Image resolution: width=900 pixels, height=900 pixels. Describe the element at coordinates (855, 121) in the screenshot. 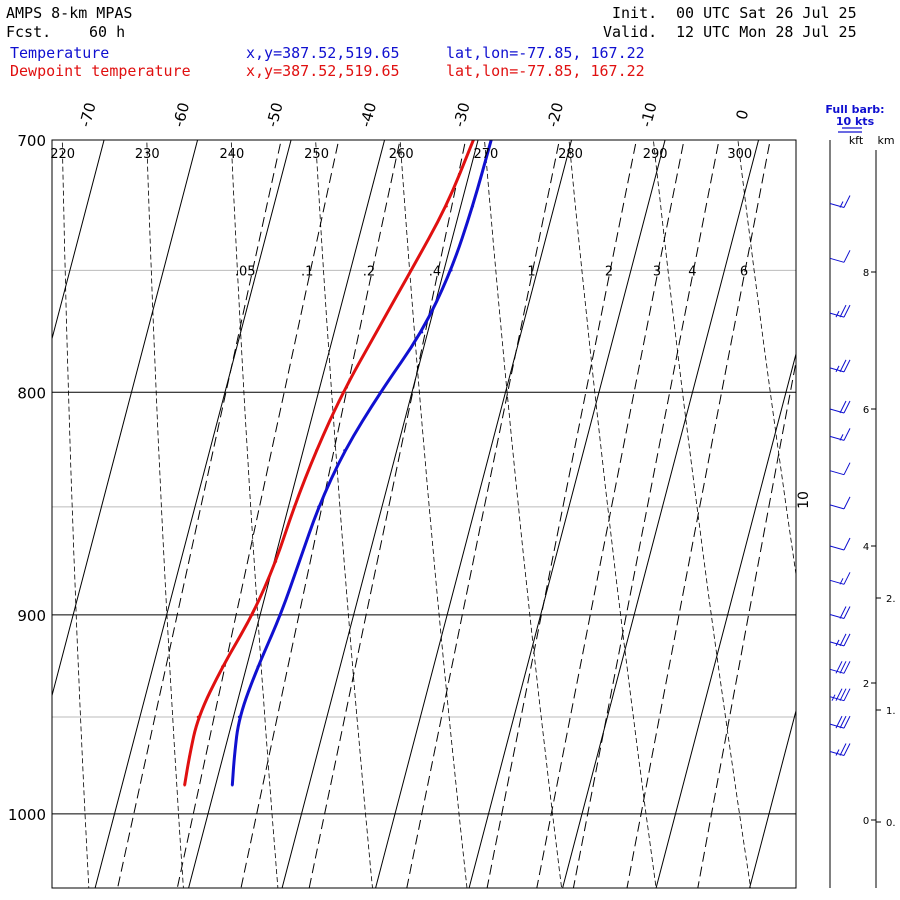

I see `wind-panel-units: 10 kts` at that location.